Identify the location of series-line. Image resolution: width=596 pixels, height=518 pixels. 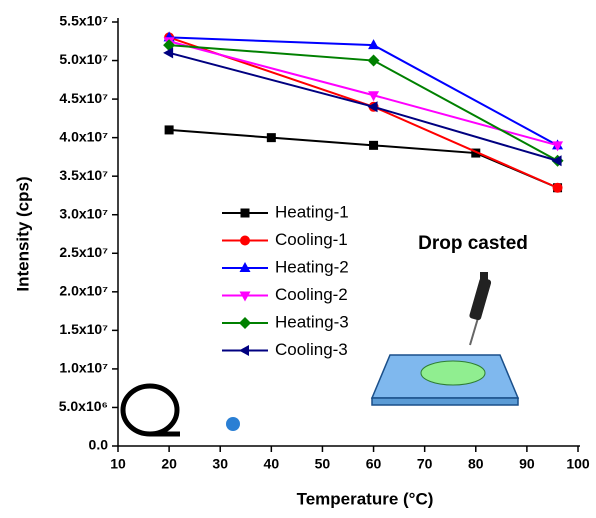
(363, 158).